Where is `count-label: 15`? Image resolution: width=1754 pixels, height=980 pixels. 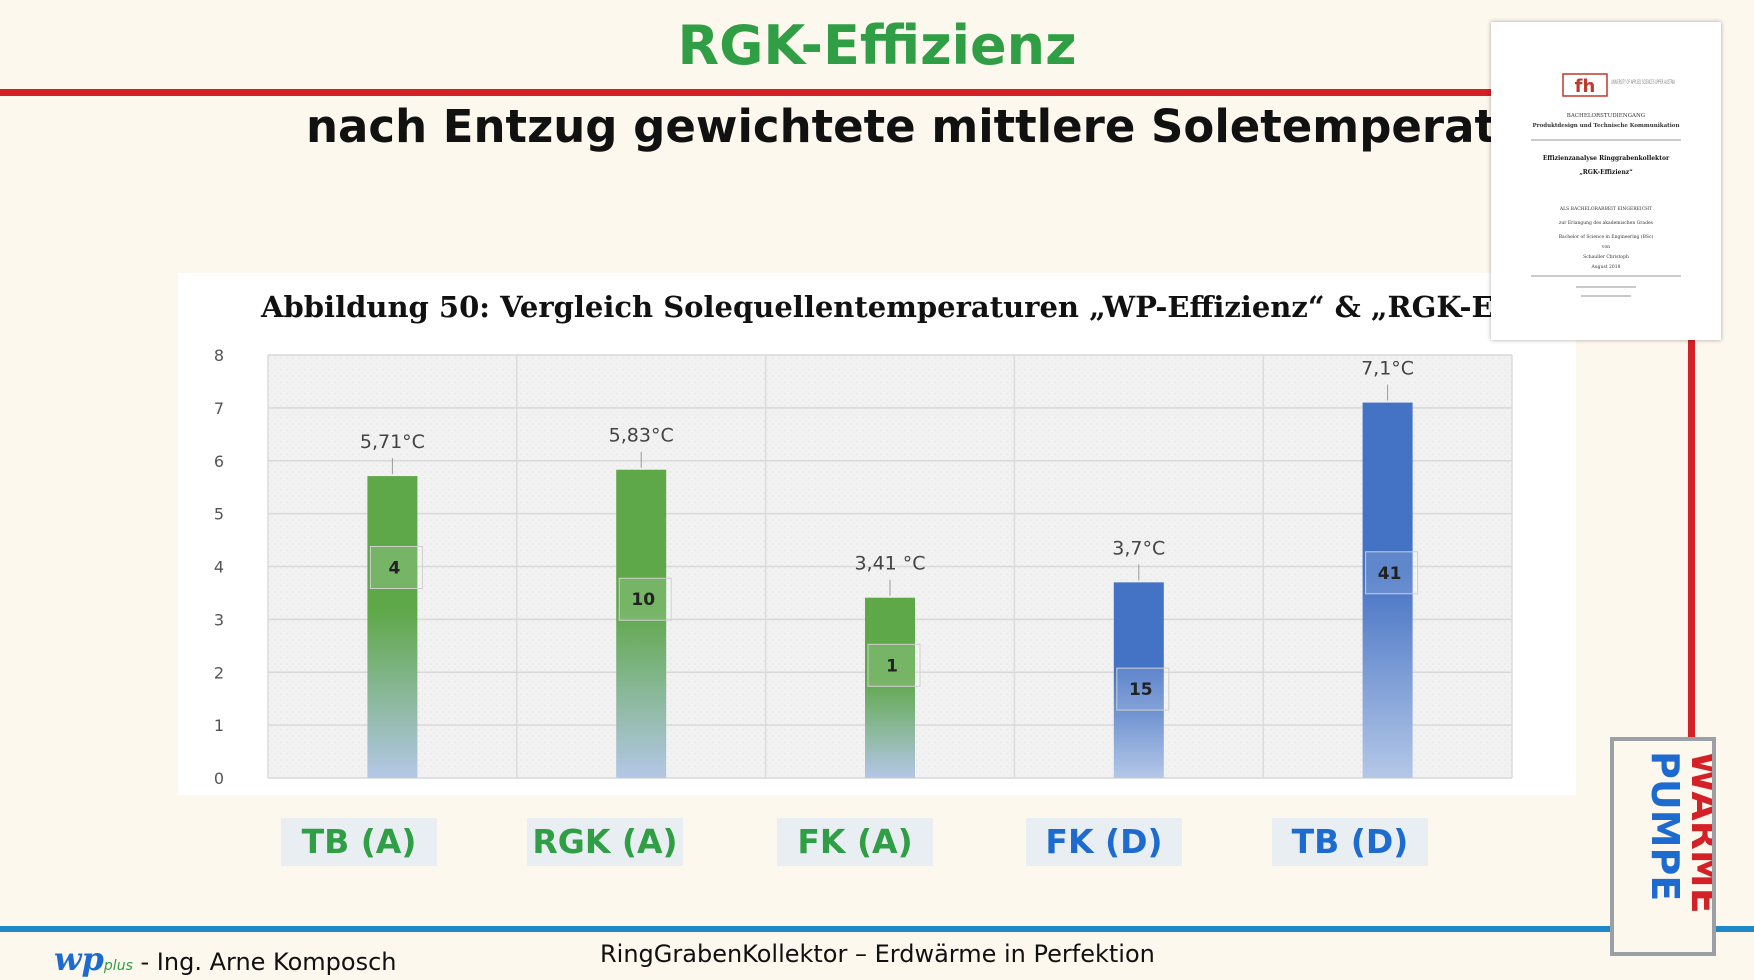 count-label: 15 is located at coordinates (1141, 690).